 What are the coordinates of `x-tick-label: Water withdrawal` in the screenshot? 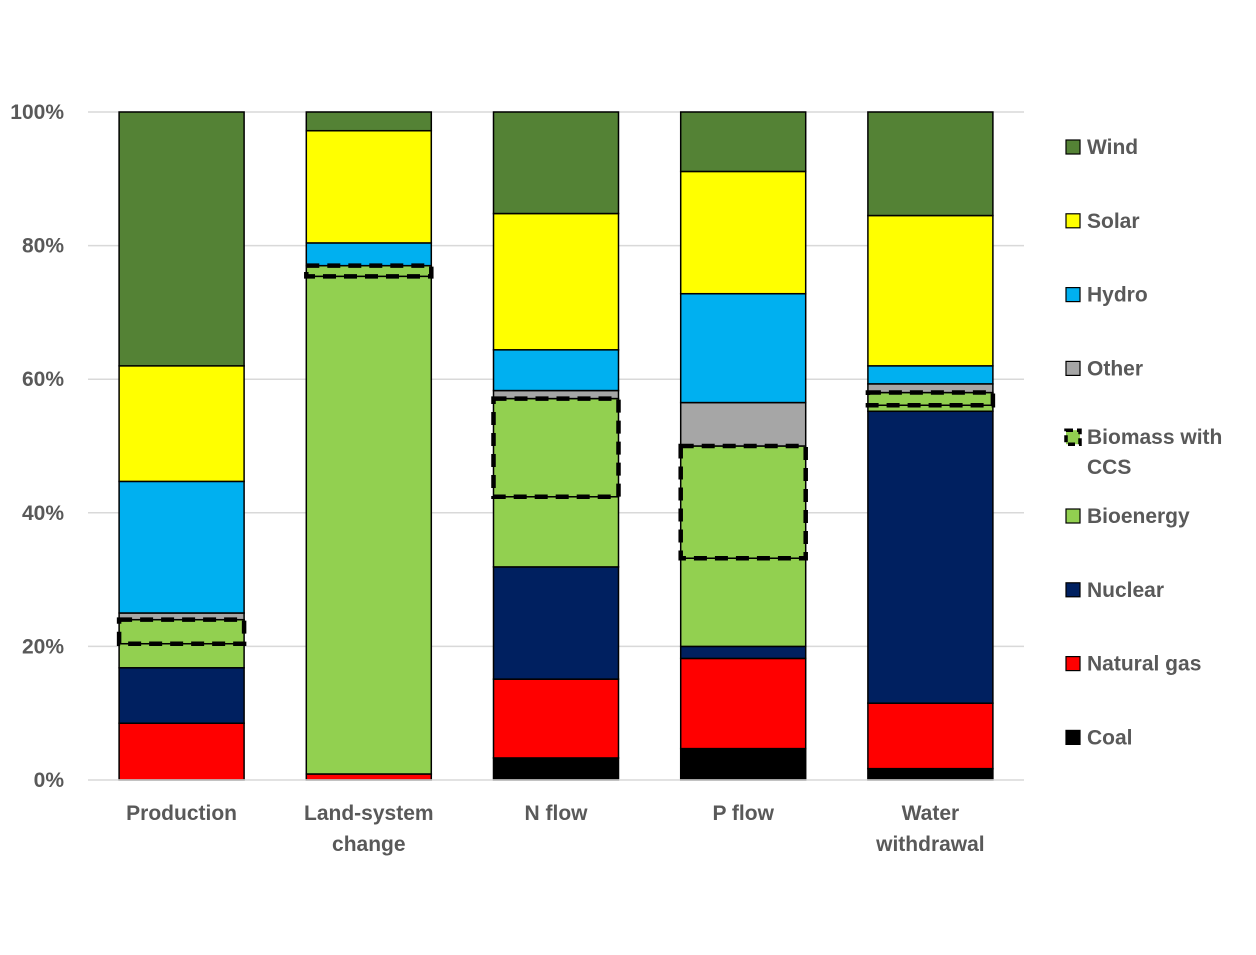 It's located at (930, 829).